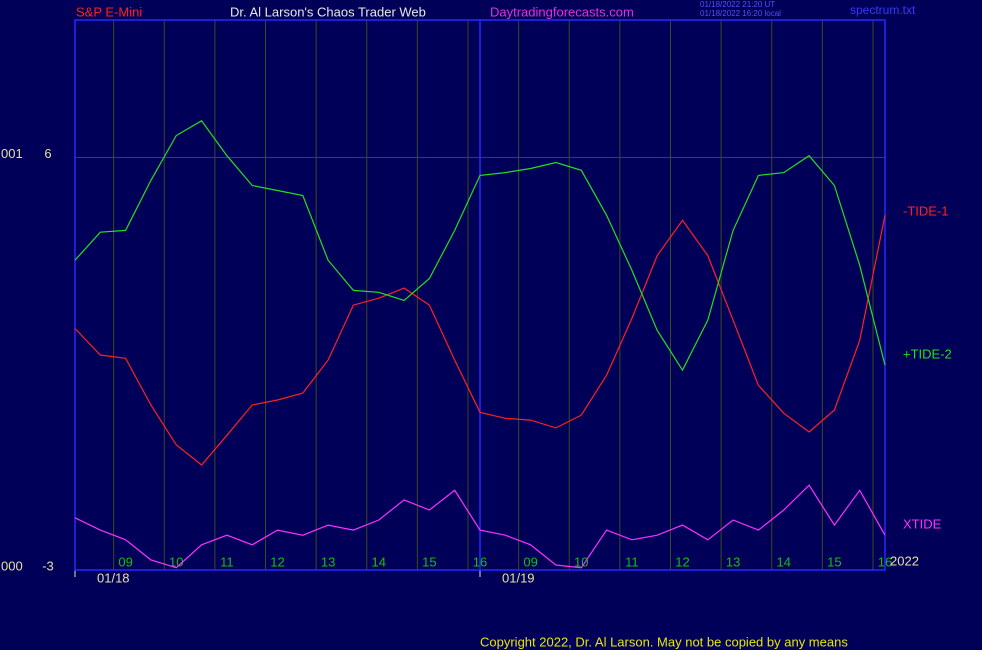 Image resolution: width=982 pixels, height=650 pixels. I want to click on date-label: 01/19, so click(518, 577).